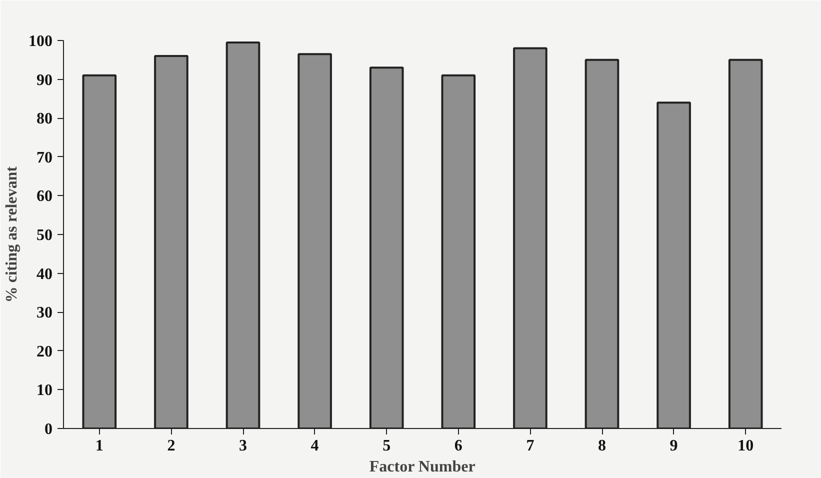 The width and height of the screenshot is (821, 478). I want to click on x-tick-label: 4, so click(314, 446).